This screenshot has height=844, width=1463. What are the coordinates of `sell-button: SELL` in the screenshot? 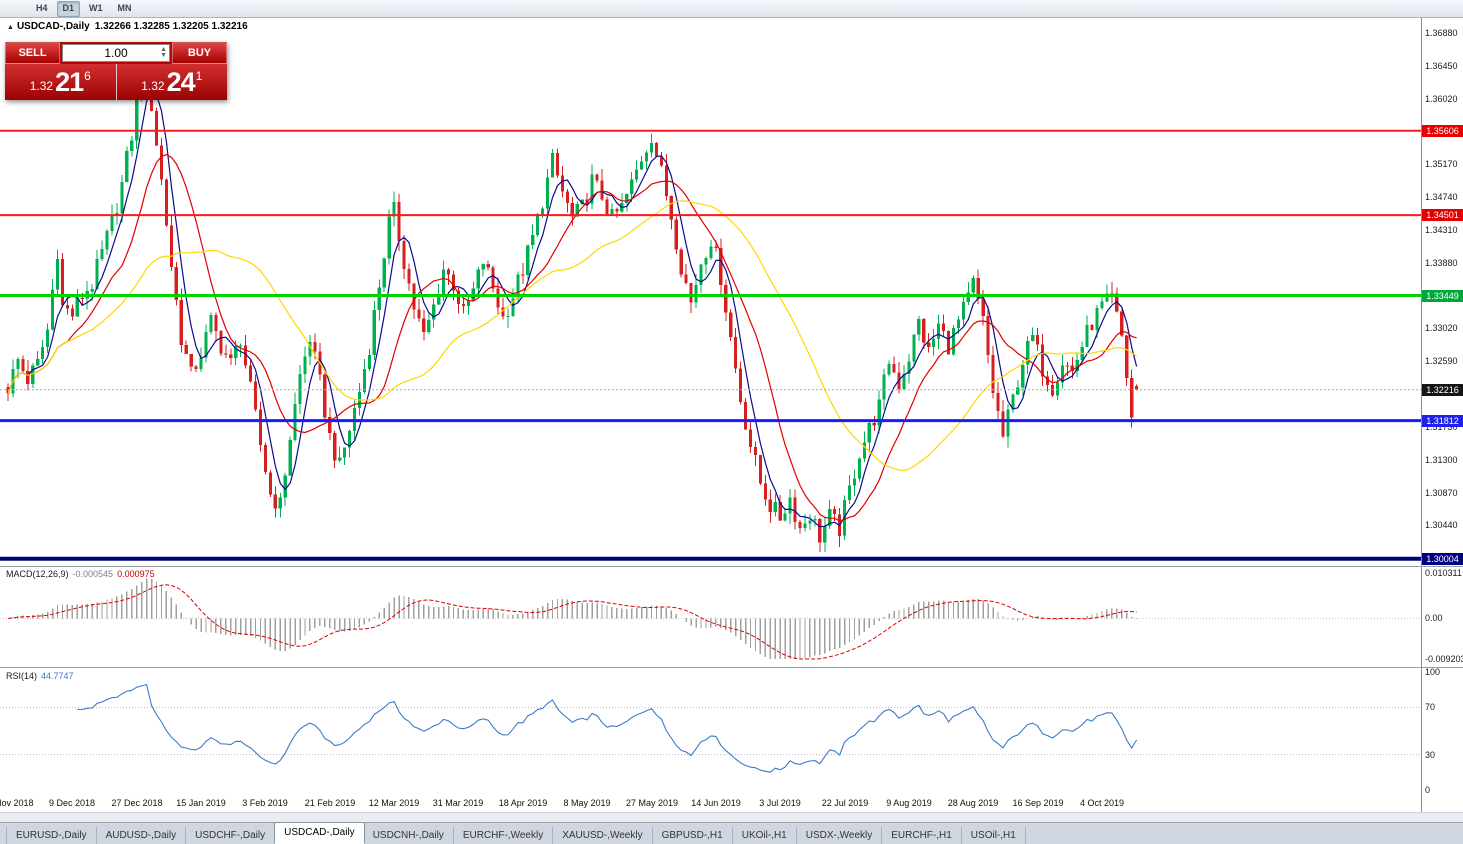 It's located at (32, 53).